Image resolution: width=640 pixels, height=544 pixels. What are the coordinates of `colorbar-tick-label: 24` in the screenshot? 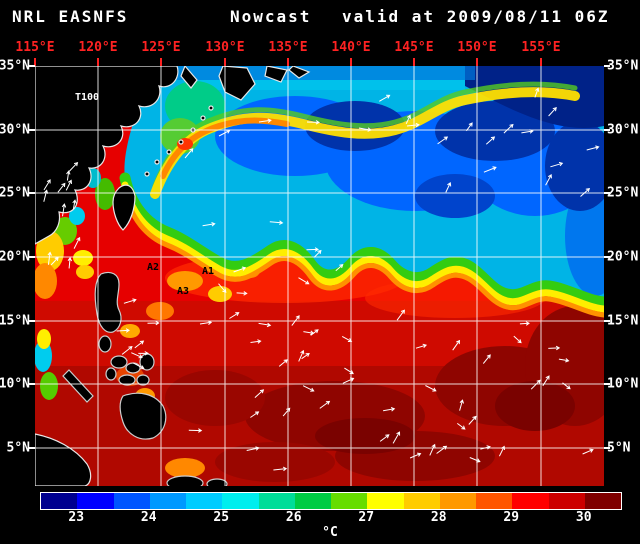 It's located at (148, 517).